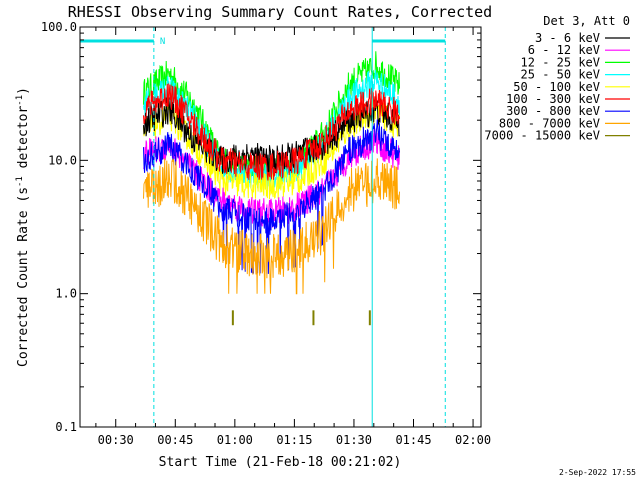 Image resolution: width=640 pixels, height=480 pixels. What do you see at coordinates (567, 38) in the screenshot?
I see `legend-item-label: 3 - 6 keV` at bounding box center [567, 38].